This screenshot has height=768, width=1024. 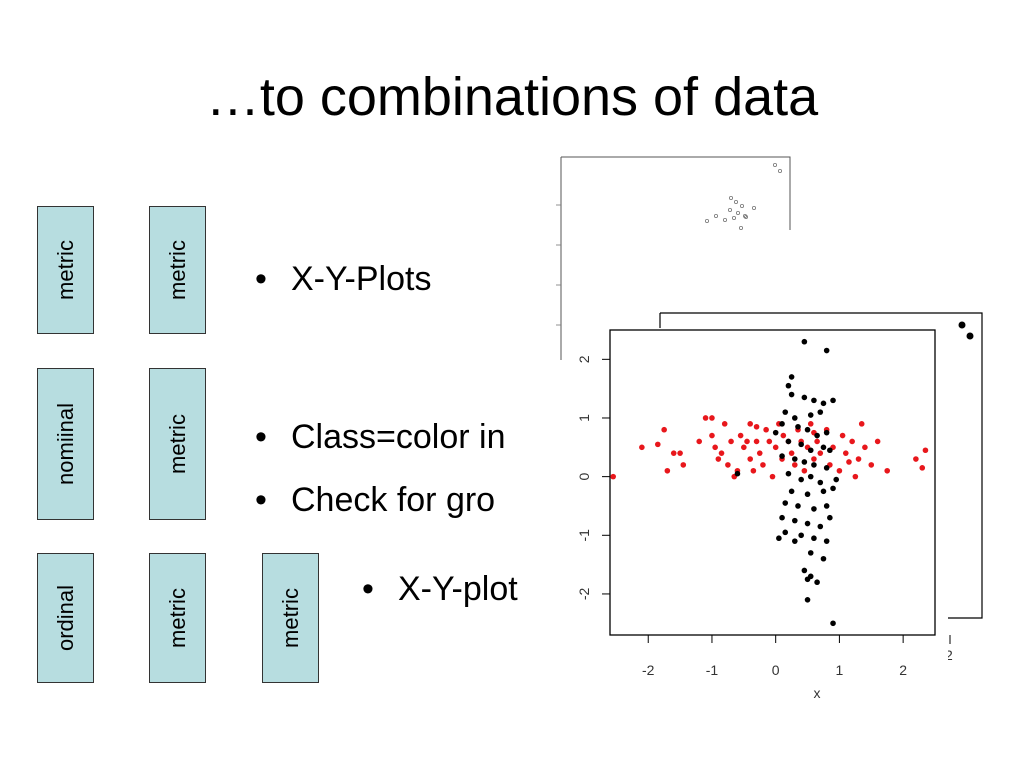 I want to click on type-box-metric-4: metric, so click(x=177, y=618).